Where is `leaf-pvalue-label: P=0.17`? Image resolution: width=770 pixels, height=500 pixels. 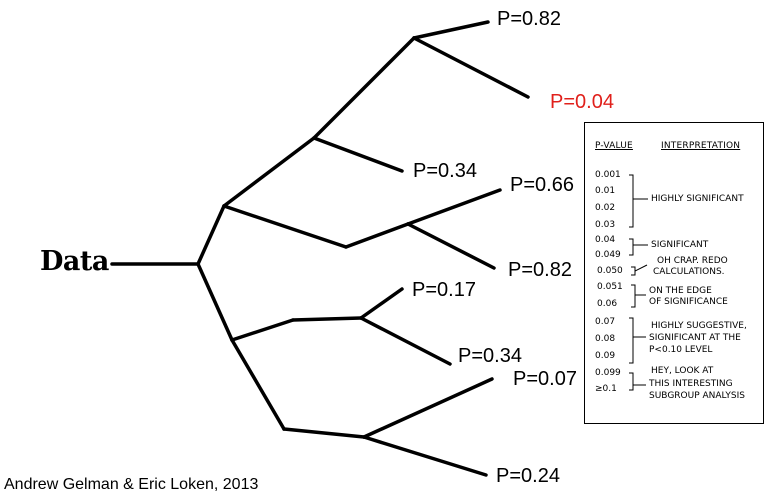 leaf-pvalue-label: P=0.17 is located at coordinates (444, 290).